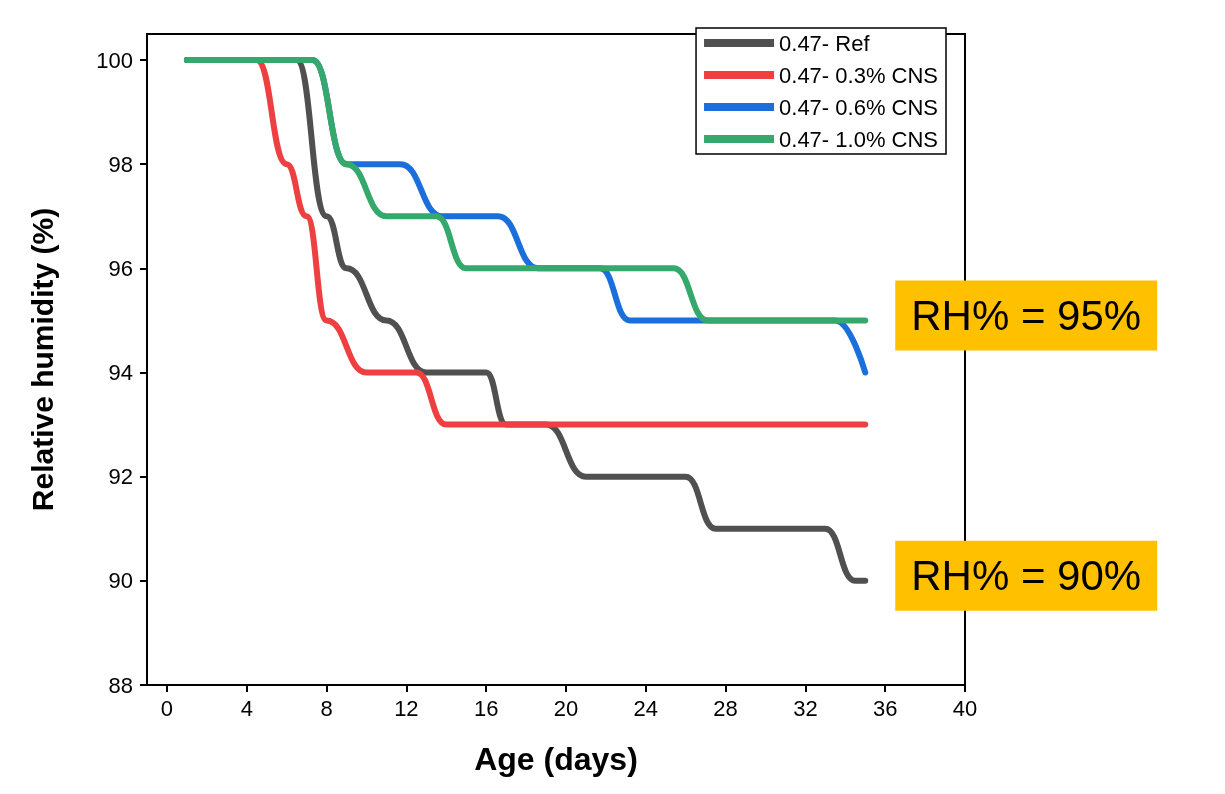 This screenshot has width=1225, height=794. Describe the element at coordinates (120, 581) in the screenshot. I see `y-tick-label: 90` at that location.